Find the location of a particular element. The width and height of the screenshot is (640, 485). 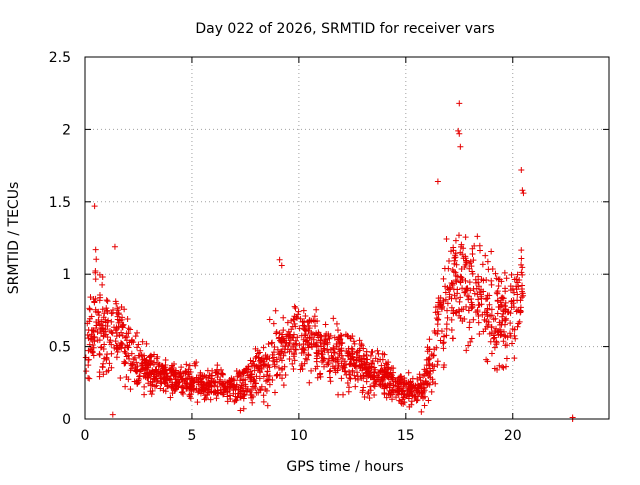

y-axis-label: SRMTID / TECUs is located at coordinates (14, 238).